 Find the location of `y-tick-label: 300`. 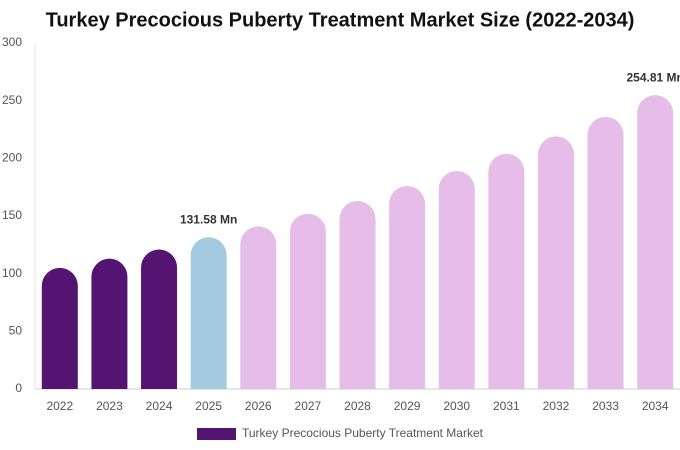

y-tick-label: 300 is located at coordinates (12, 42).